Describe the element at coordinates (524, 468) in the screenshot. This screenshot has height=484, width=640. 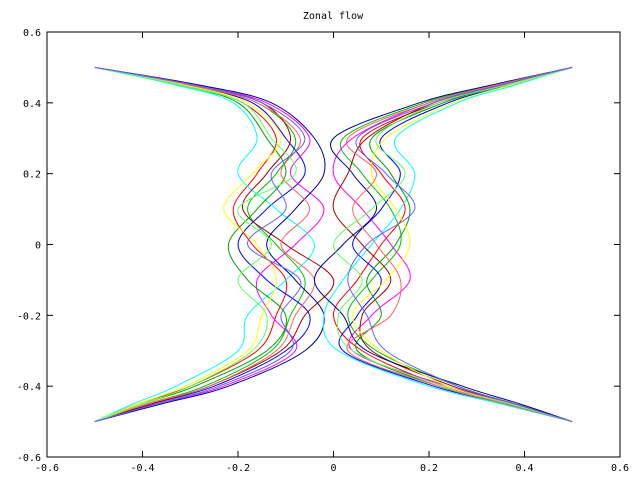
I see `x-tick-label: 0.4` at that location.